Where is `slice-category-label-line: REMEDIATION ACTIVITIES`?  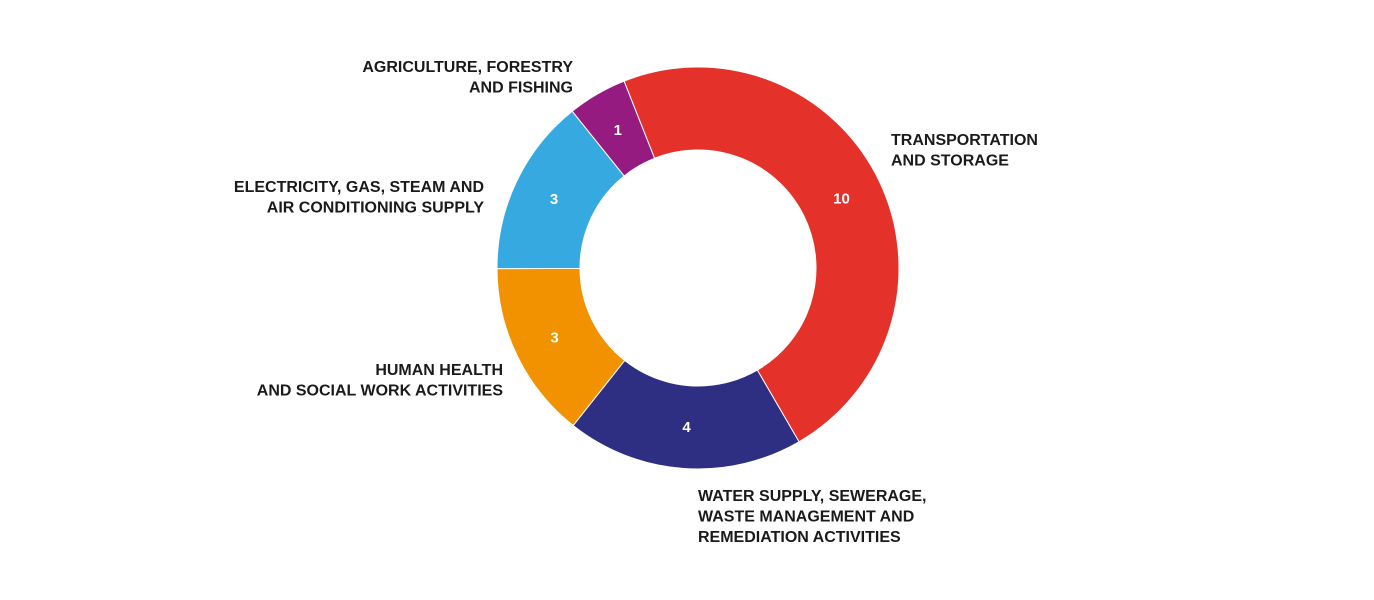
slice-category-label-line: REMEDIATION ACTIVITIES is located at coordinates (799, 537).